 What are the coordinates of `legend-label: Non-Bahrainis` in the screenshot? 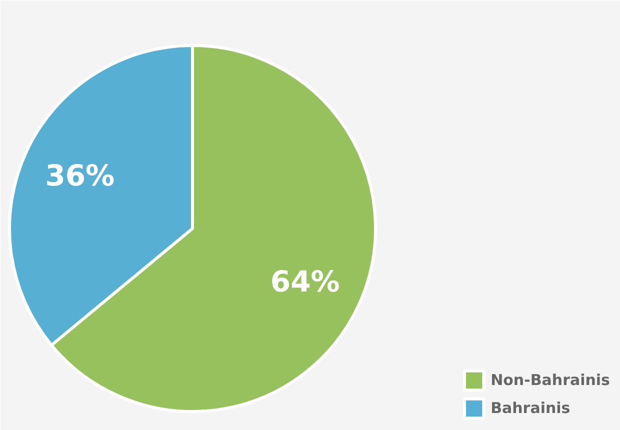 It's located at (550, 380).